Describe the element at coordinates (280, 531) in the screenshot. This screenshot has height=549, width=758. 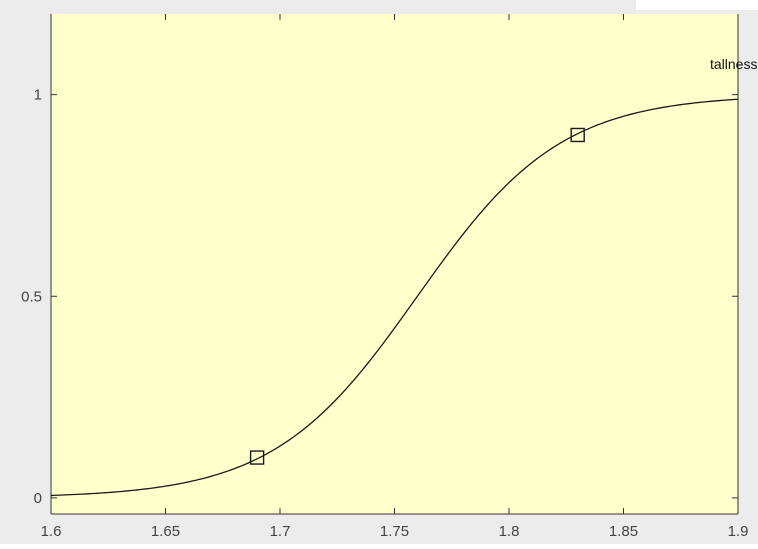
I see `x-tick-label: 1.7` at that location.